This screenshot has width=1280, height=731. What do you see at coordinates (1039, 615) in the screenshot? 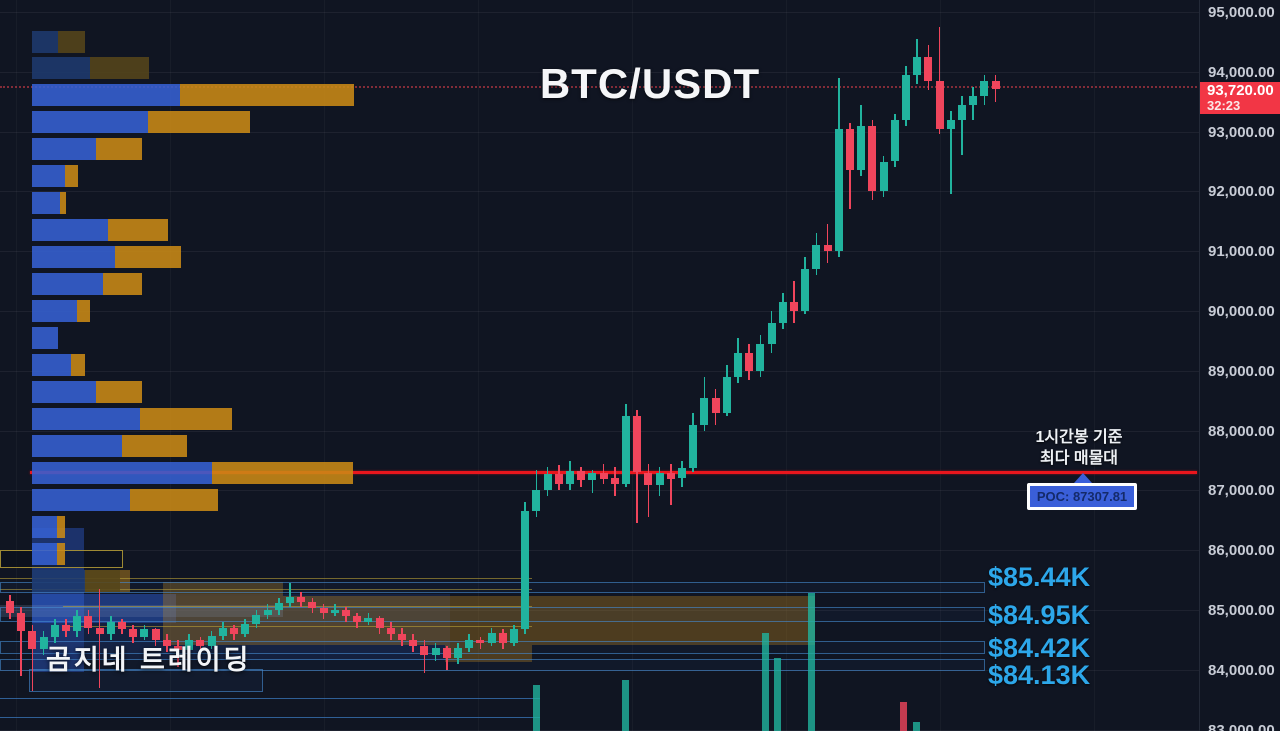
I see `price-level-label-2: $84.95K` at bounding box center [1039, 615].